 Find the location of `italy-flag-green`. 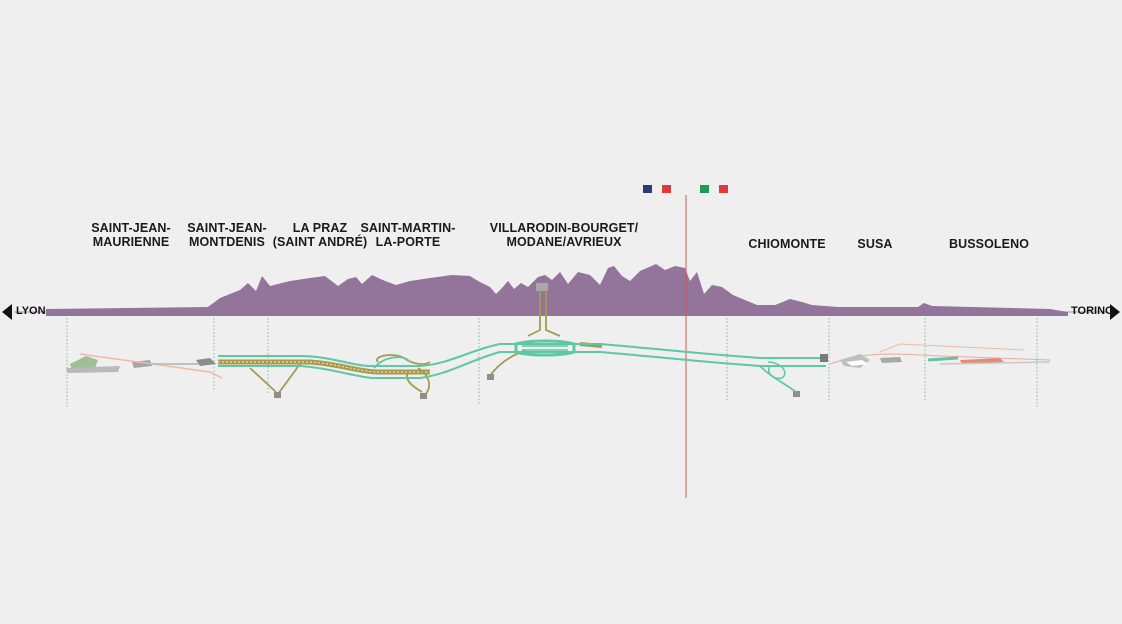

italy-flag-green is located at coordinates (704, 189).